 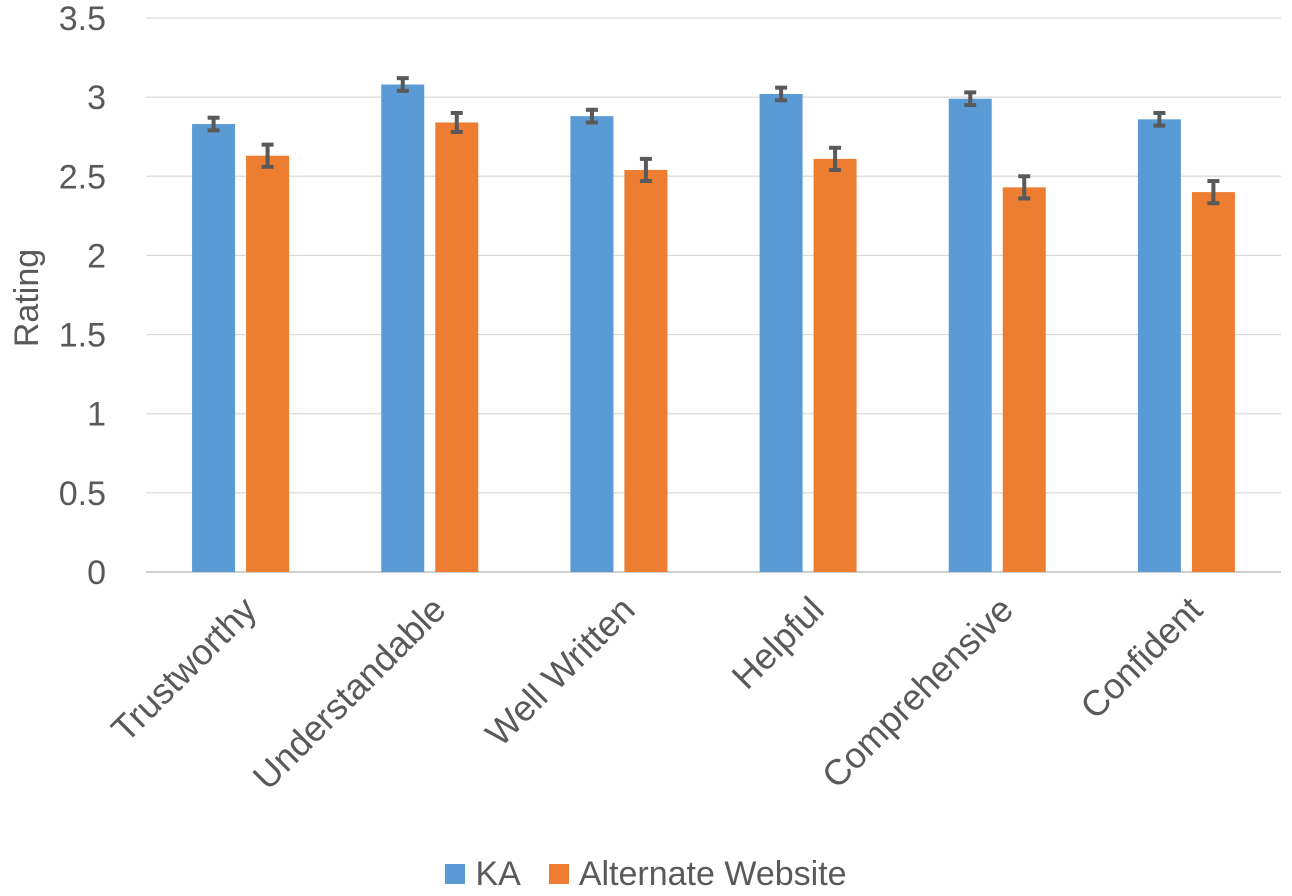 What do you see at coordinates (1141, 658) in the screenshot?
I see `x-tick-label: Confident` at bounding box center [1141, 658].